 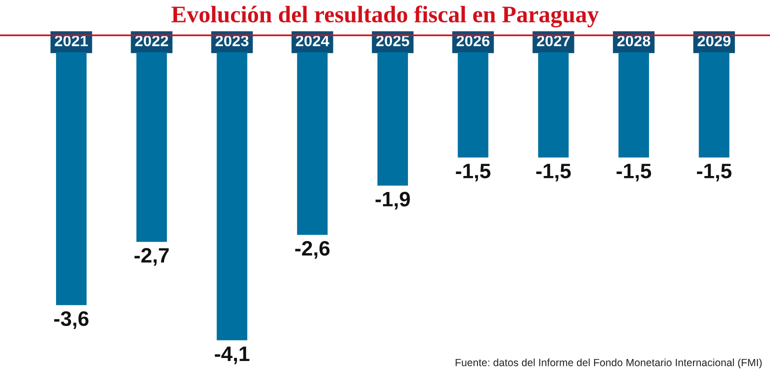 I want to click on x-tick-label: 2028, so click(x=633, y=40).